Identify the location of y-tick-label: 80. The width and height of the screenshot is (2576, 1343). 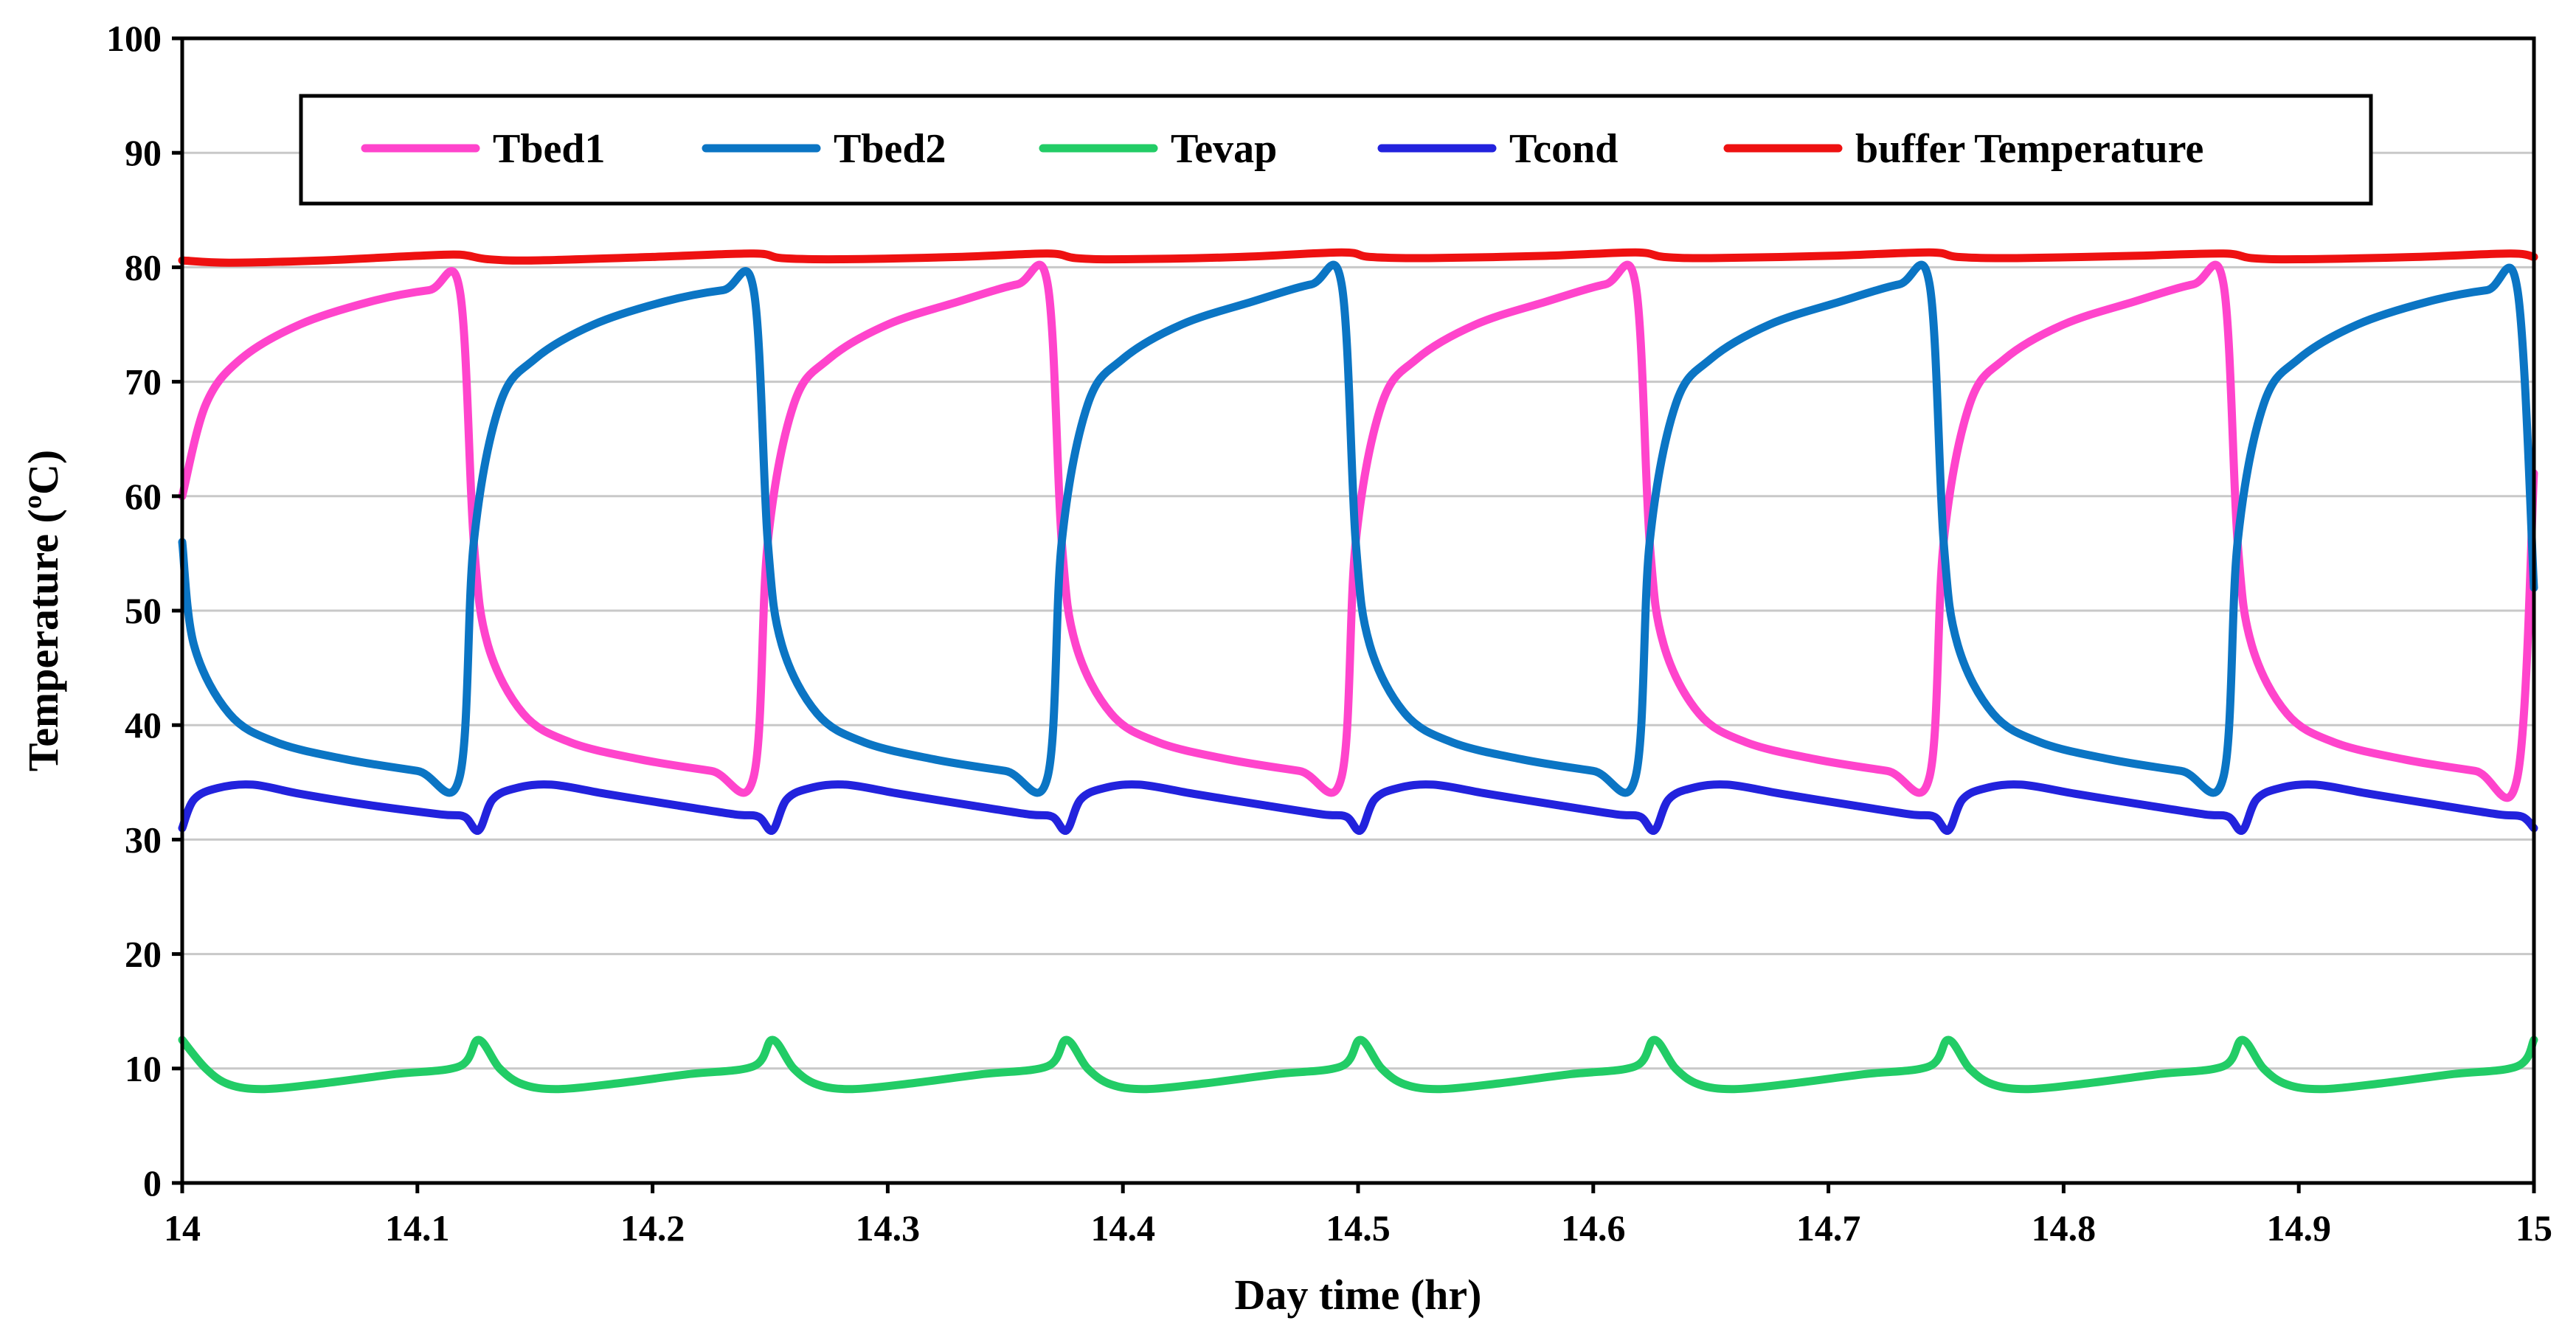
(144, 267).